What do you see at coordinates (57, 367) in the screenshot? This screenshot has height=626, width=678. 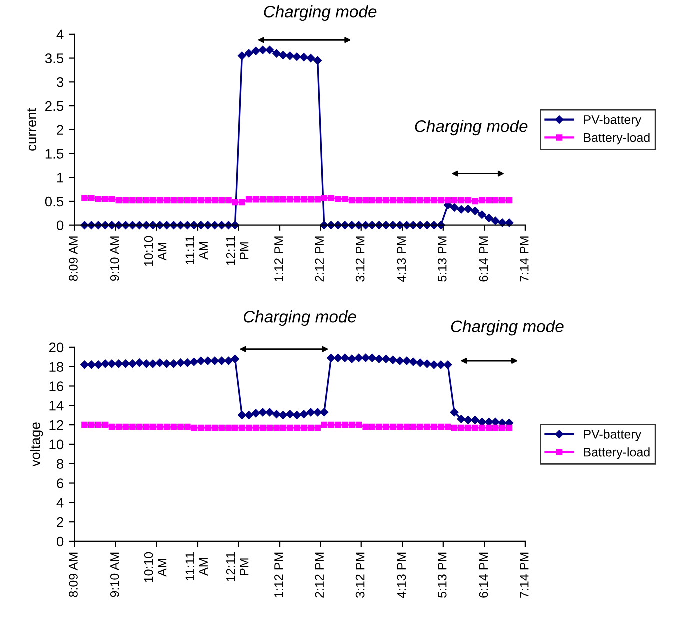 I see `y-tick-label: 18` at bounding box center [57, 367].